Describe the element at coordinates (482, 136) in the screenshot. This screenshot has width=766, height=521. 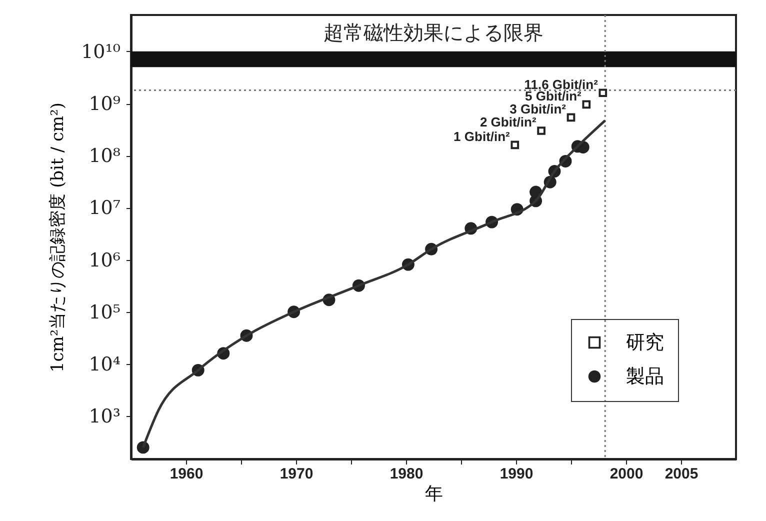
I see `annotation: 1 Gbit/in²` at that location.